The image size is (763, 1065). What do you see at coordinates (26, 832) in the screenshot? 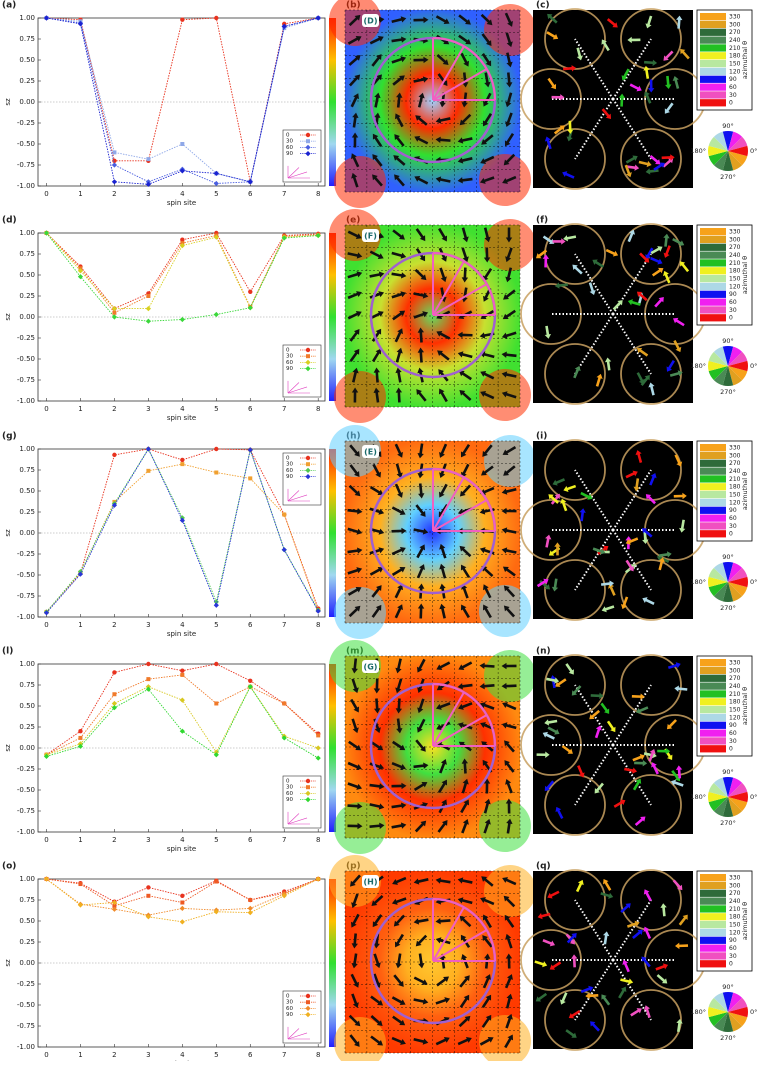
I see `y-tick-label: -1.00` at bounding box center [26, 832].